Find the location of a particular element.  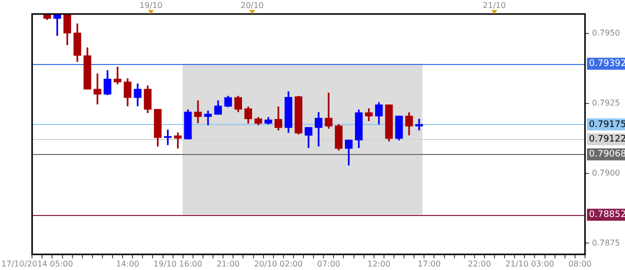

x-tick-label: 14:00 is located at coordinates (128, 263).